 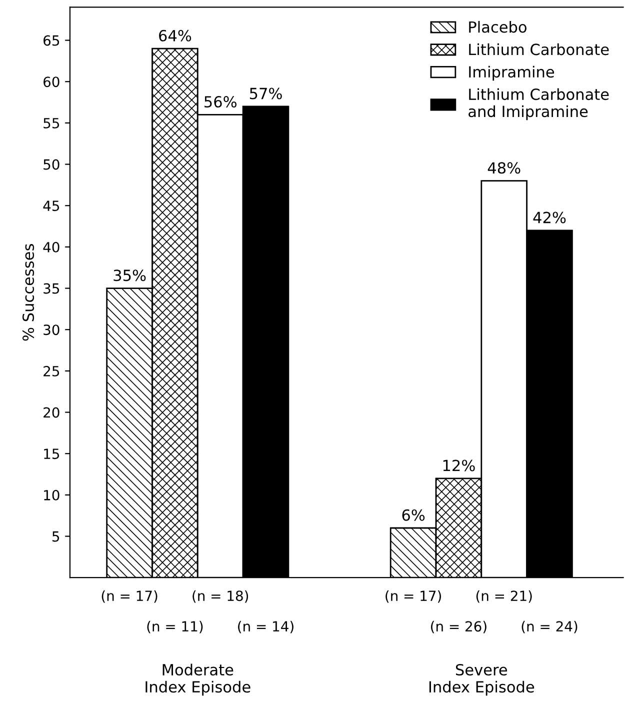 I want to click on data-label: 57%, so click(x=266, y=94).